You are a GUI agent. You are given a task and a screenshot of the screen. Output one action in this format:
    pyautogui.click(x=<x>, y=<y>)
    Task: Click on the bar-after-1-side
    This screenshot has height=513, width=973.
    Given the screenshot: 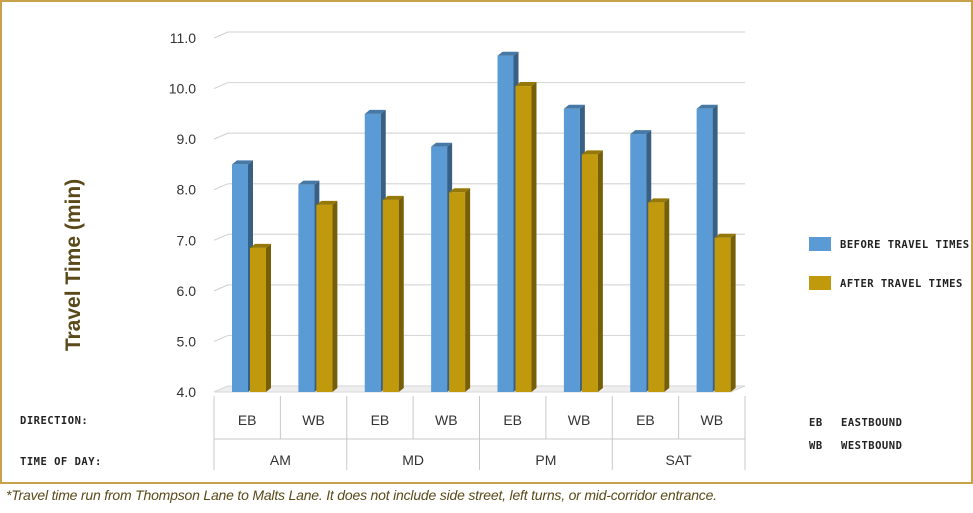 What is the action you would take?
    pyautogui.click(x=335, y=296)
    